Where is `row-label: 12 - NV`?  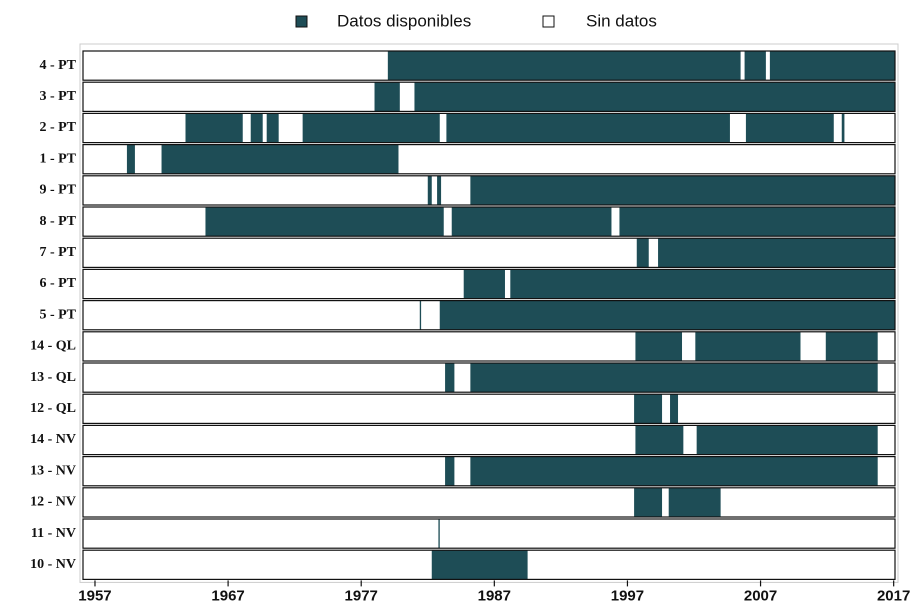
row-label: 12 - NV is located at coordinates (53, 502).